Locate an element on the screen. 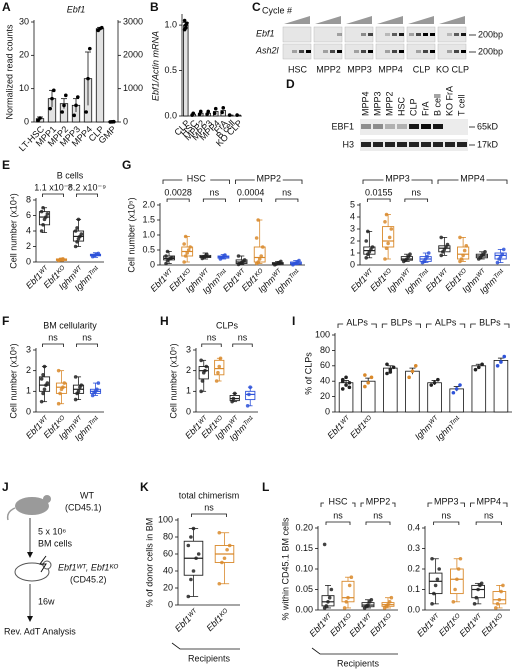 The image size is (520, 670). significance-label: 0.0004 is located at coordinates (251, 192).